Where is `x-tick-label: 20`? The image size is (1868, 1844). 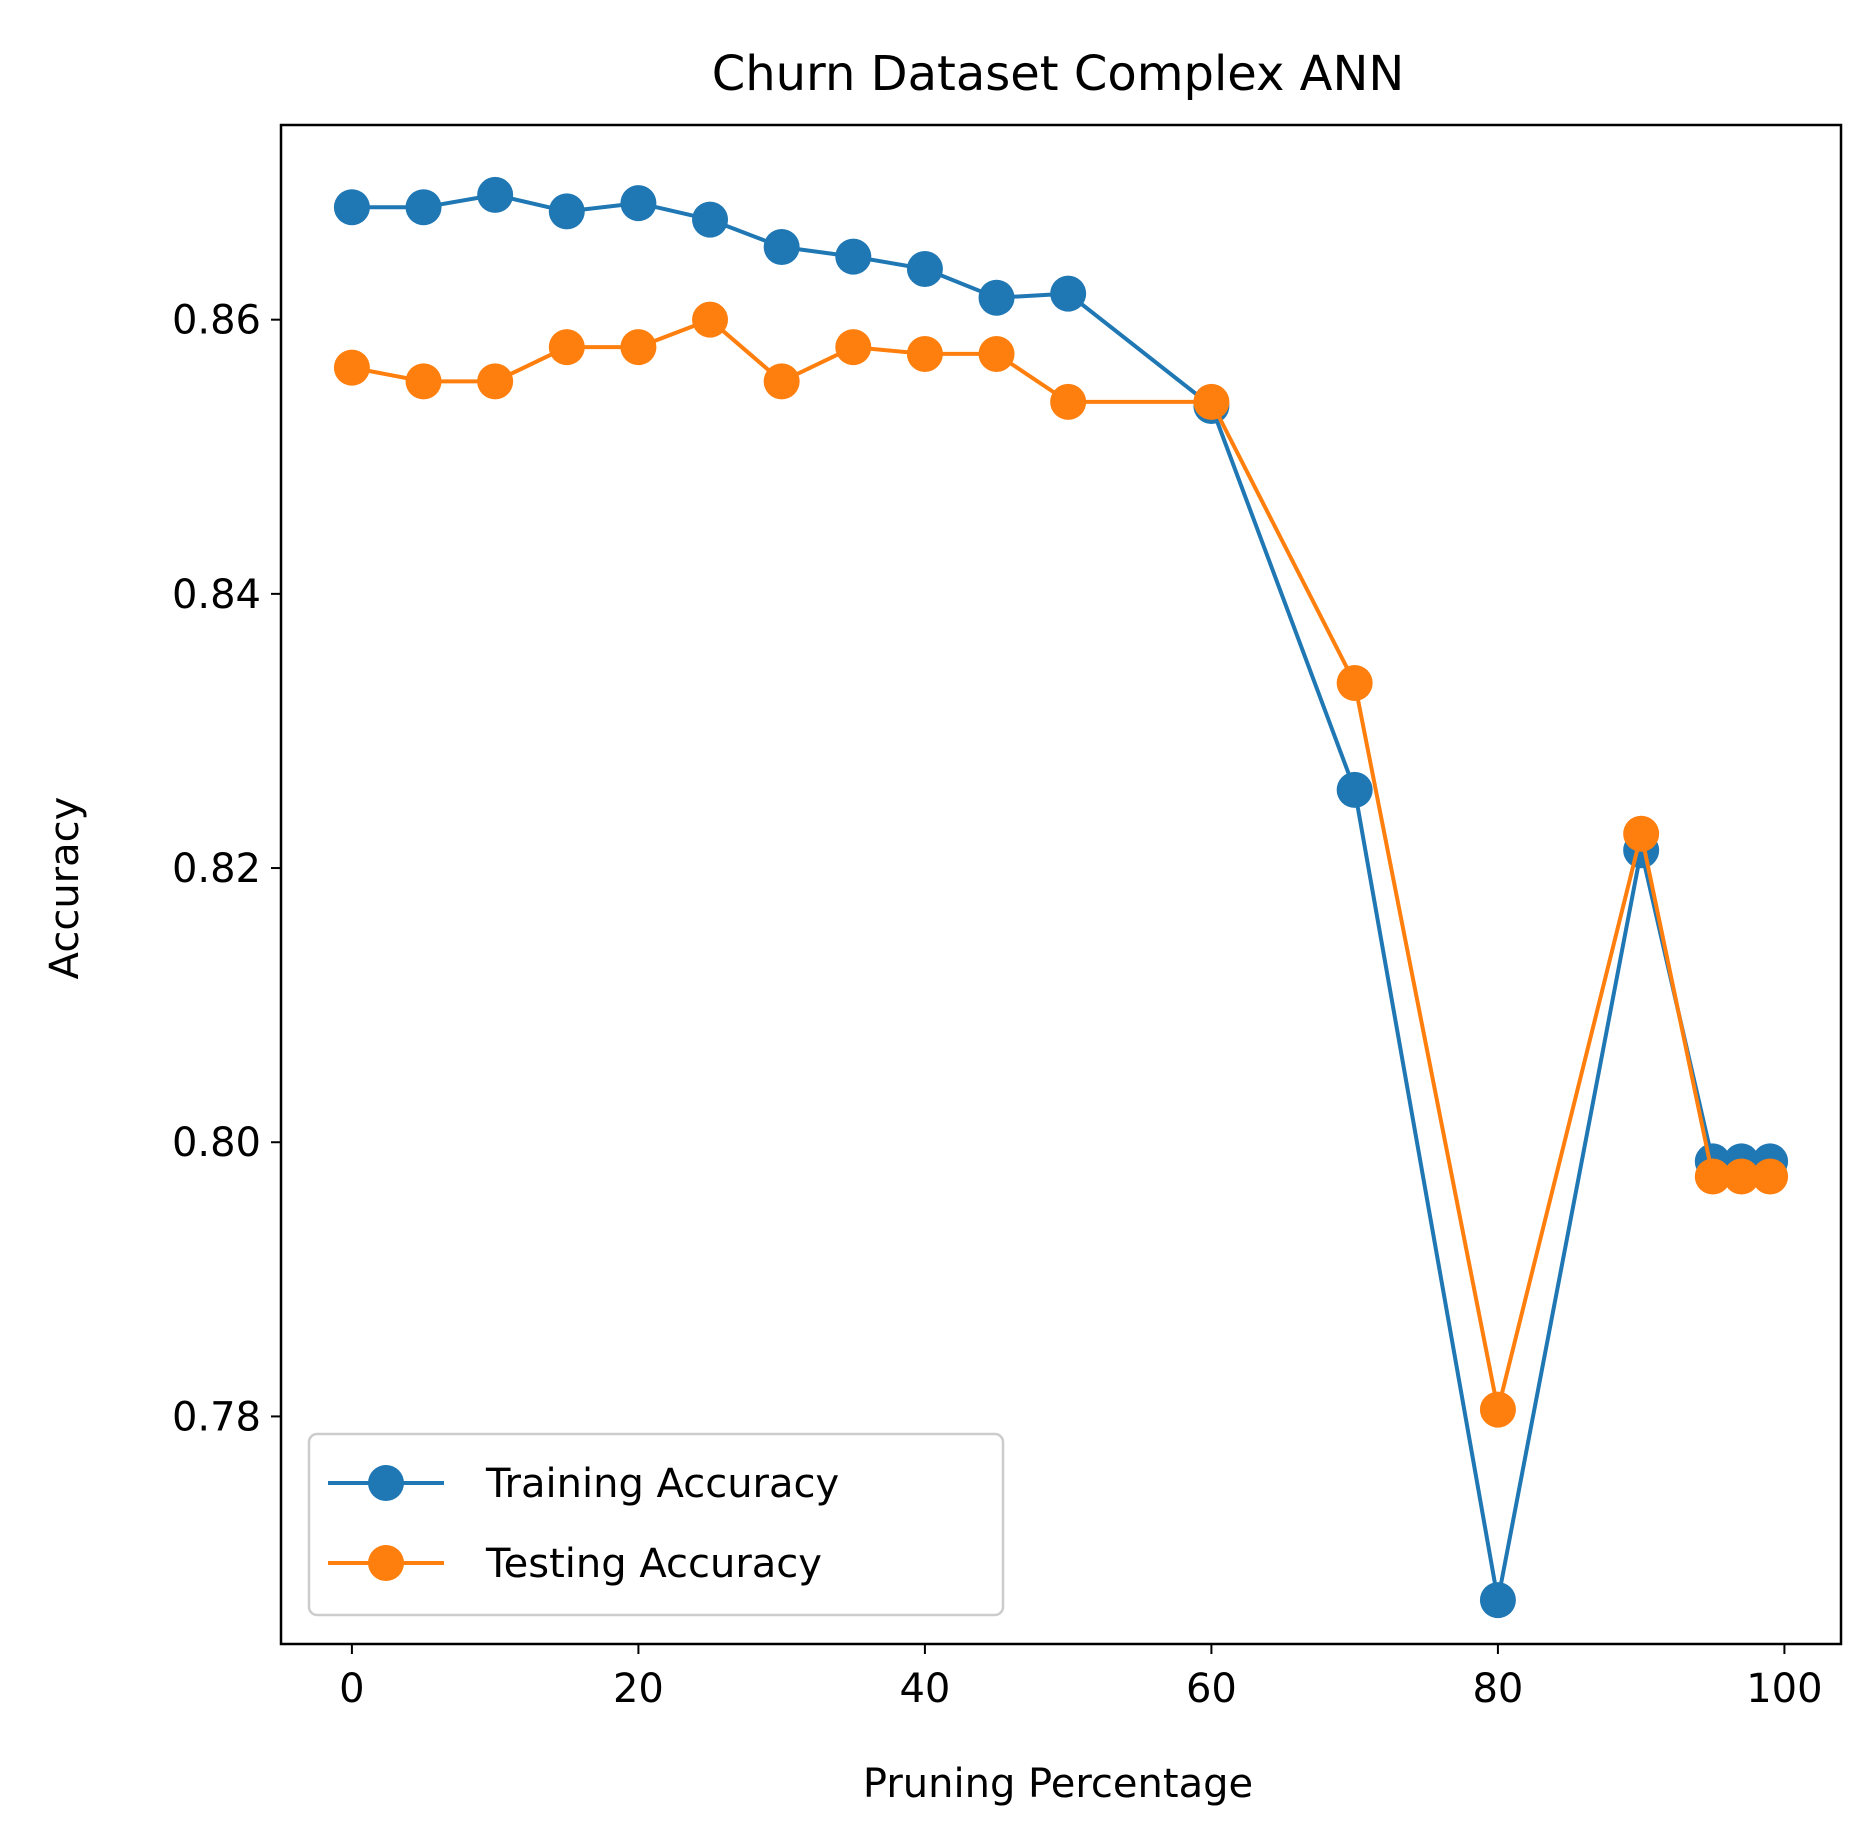 x-tick-label: 20 is located at coordinates (638, 1689).